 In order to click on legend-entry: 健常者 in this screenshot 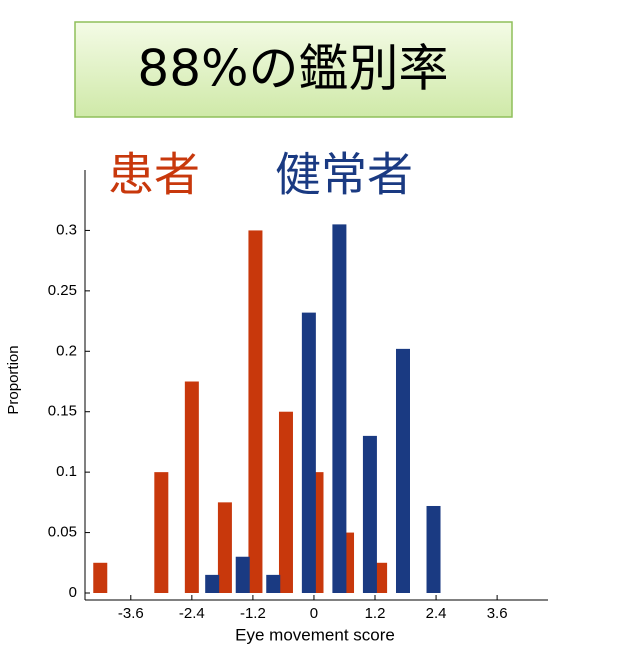, I will do `click(344, 175)`.